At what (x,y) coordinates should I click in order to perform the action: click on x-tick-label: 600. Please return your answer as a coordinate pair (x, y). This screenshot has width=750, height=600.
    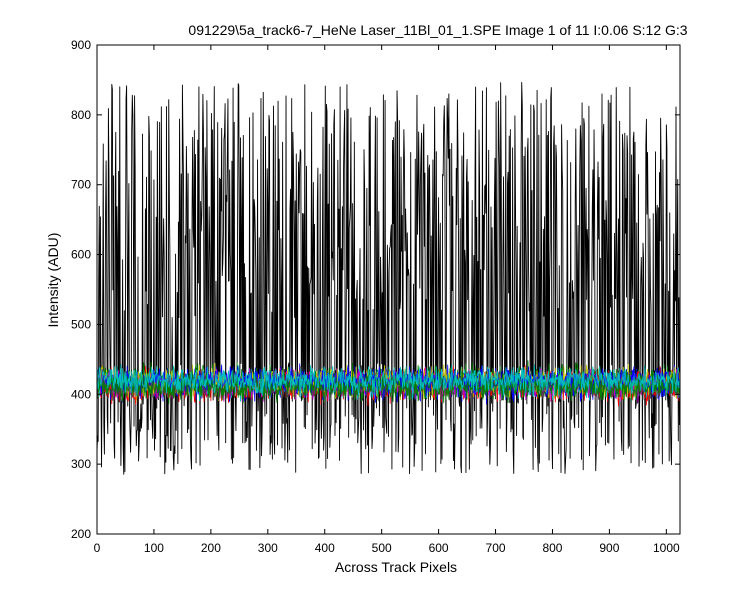
    Looking at the image, I should click on (439, 548).